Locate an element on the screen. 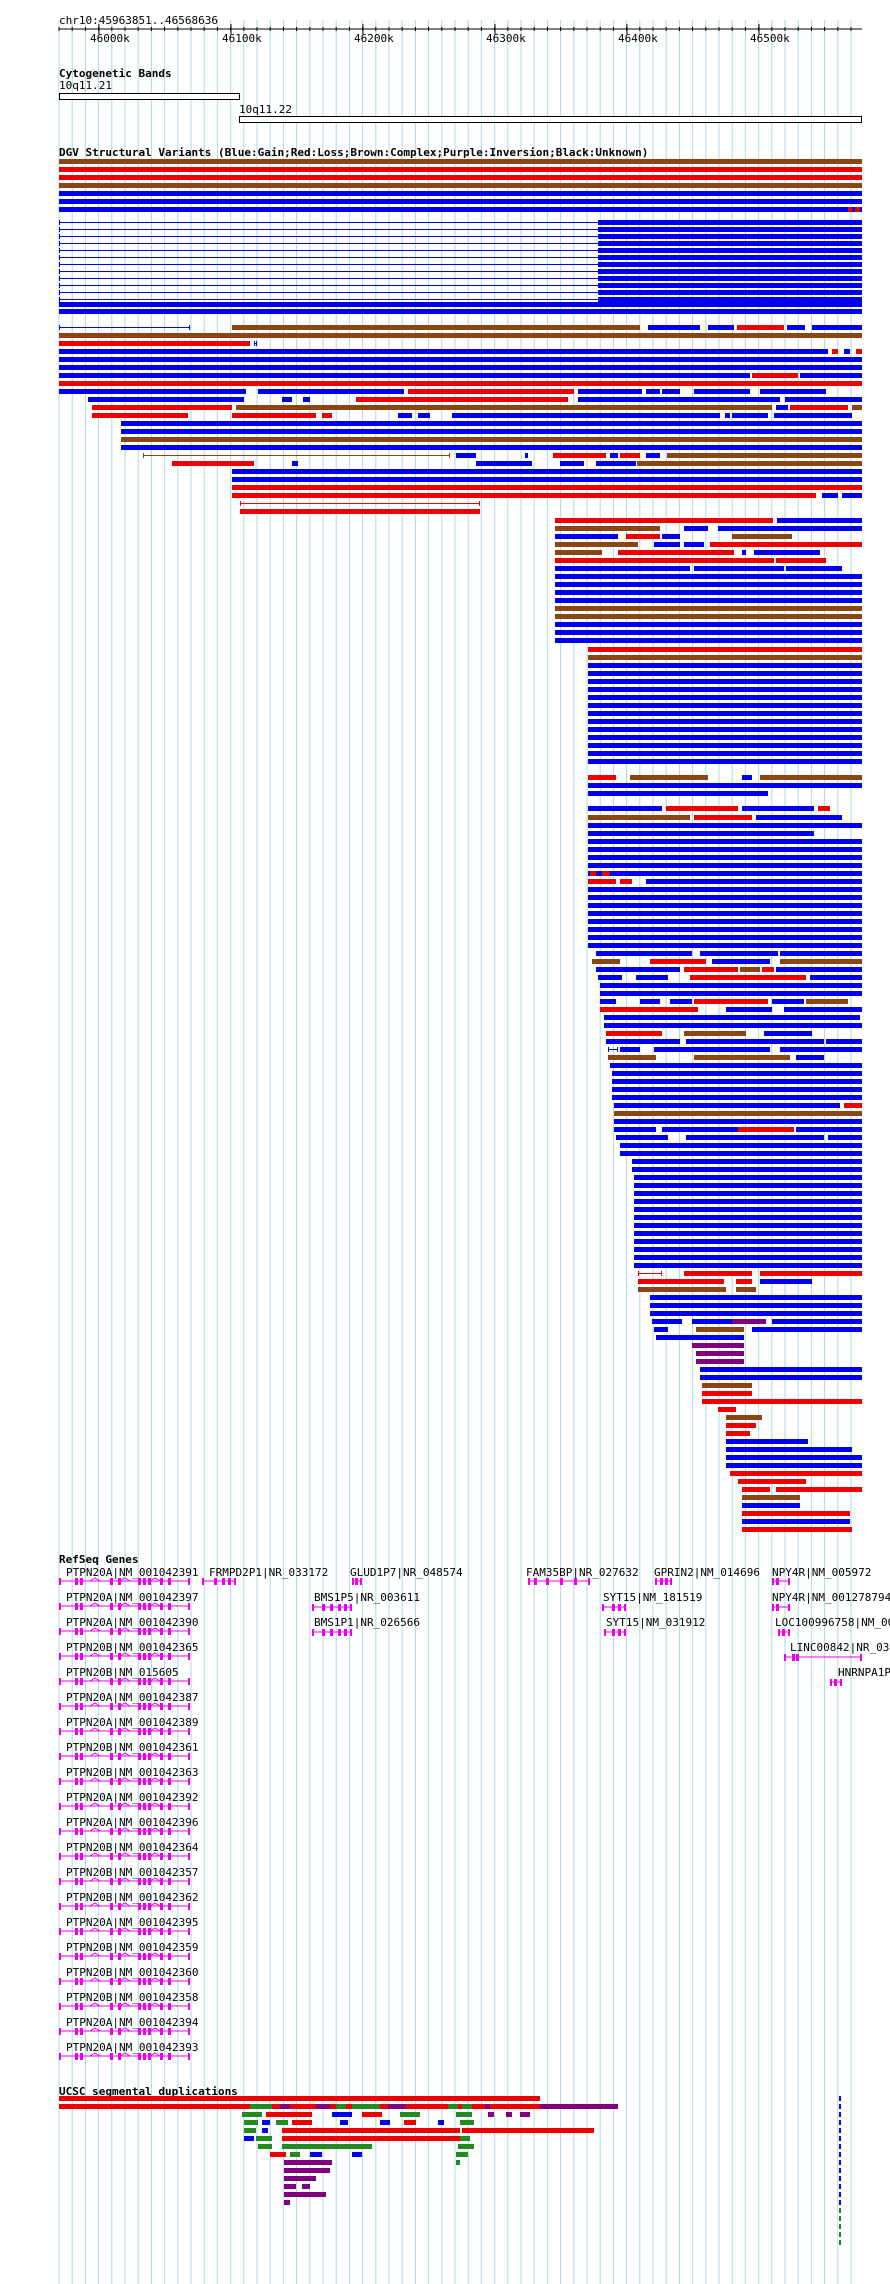 The height and width of the screenshot is (2284, 890). gene-label: BMS1P1|NR_026566 is located at coordinates (367, 1622).